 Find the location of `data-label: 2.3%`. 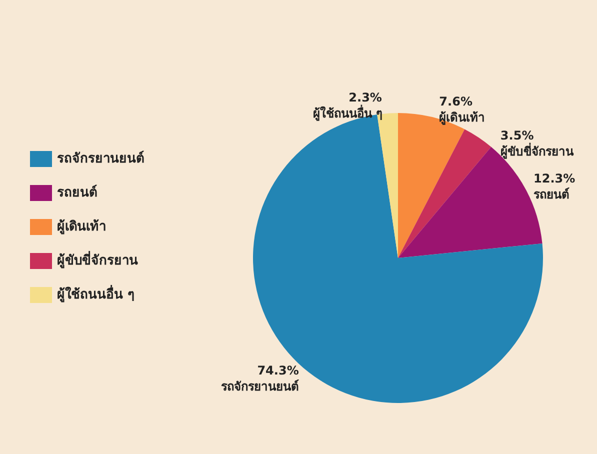

data-label: 2.3% is located at coordinates (365, 97).